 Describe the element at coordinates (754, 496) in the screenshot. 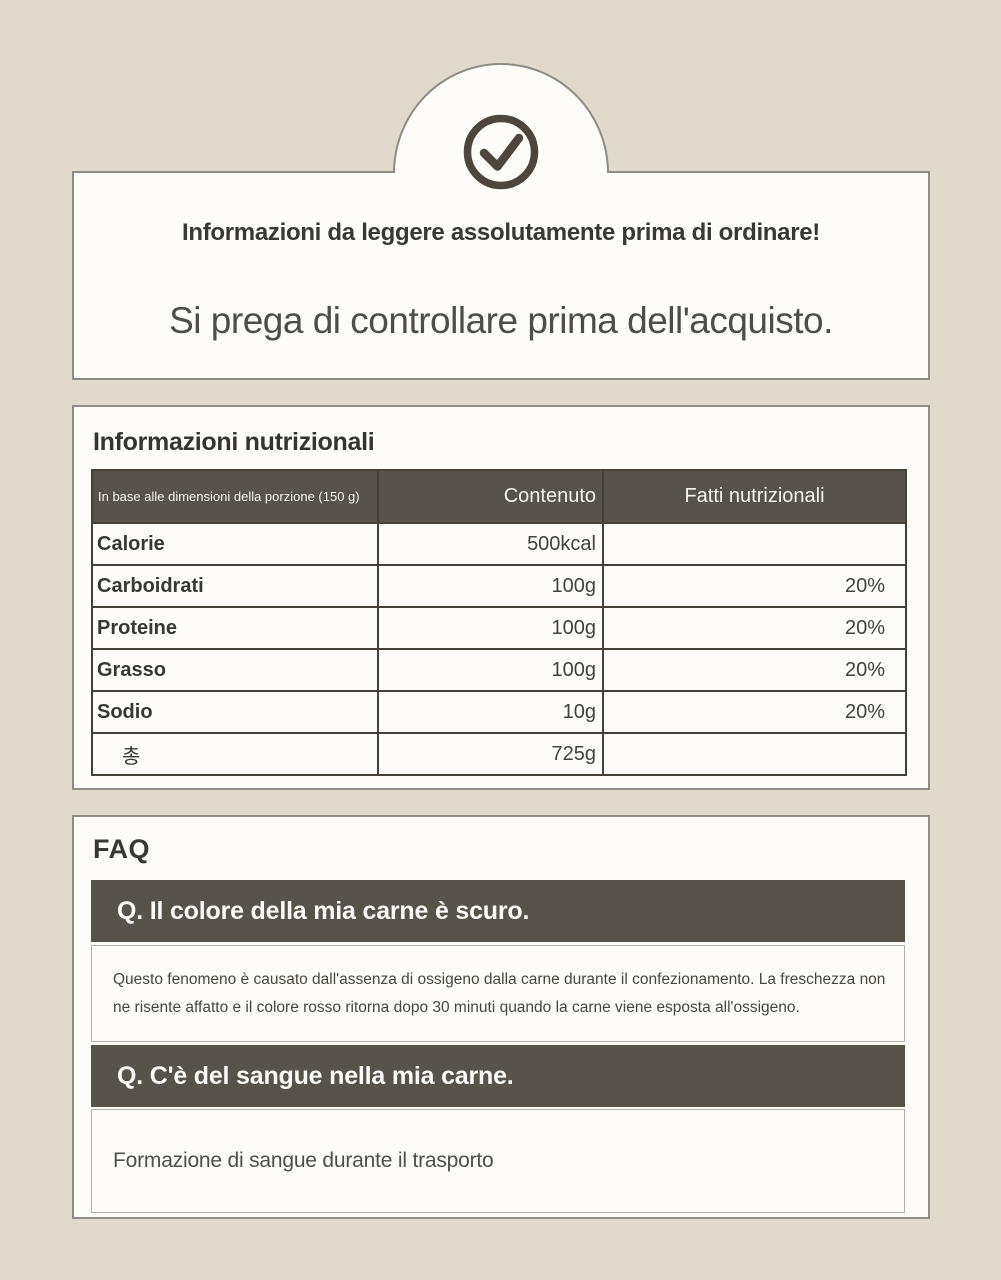

I see `header-nutrition-facts: Fatti nutrizionali` at that location.